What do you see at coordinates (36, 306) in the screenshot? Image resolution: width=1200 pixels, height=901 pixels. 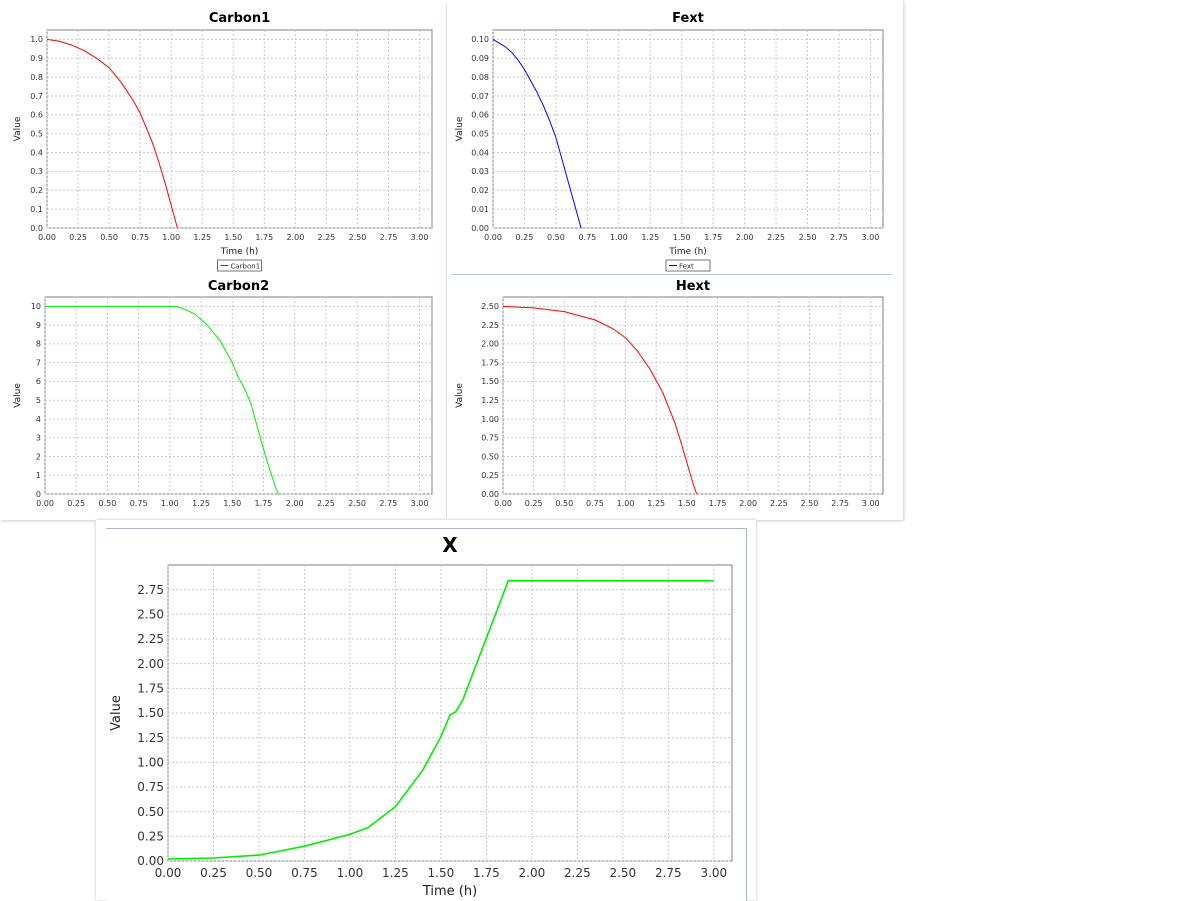 I see `y-tick-label: 10` at bounding box center [36, 306].